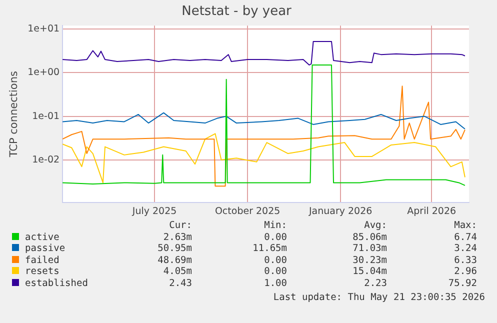 The width and height of the screenshot is (497, 323). I want to click on text: 1.00, so click(275, 283).